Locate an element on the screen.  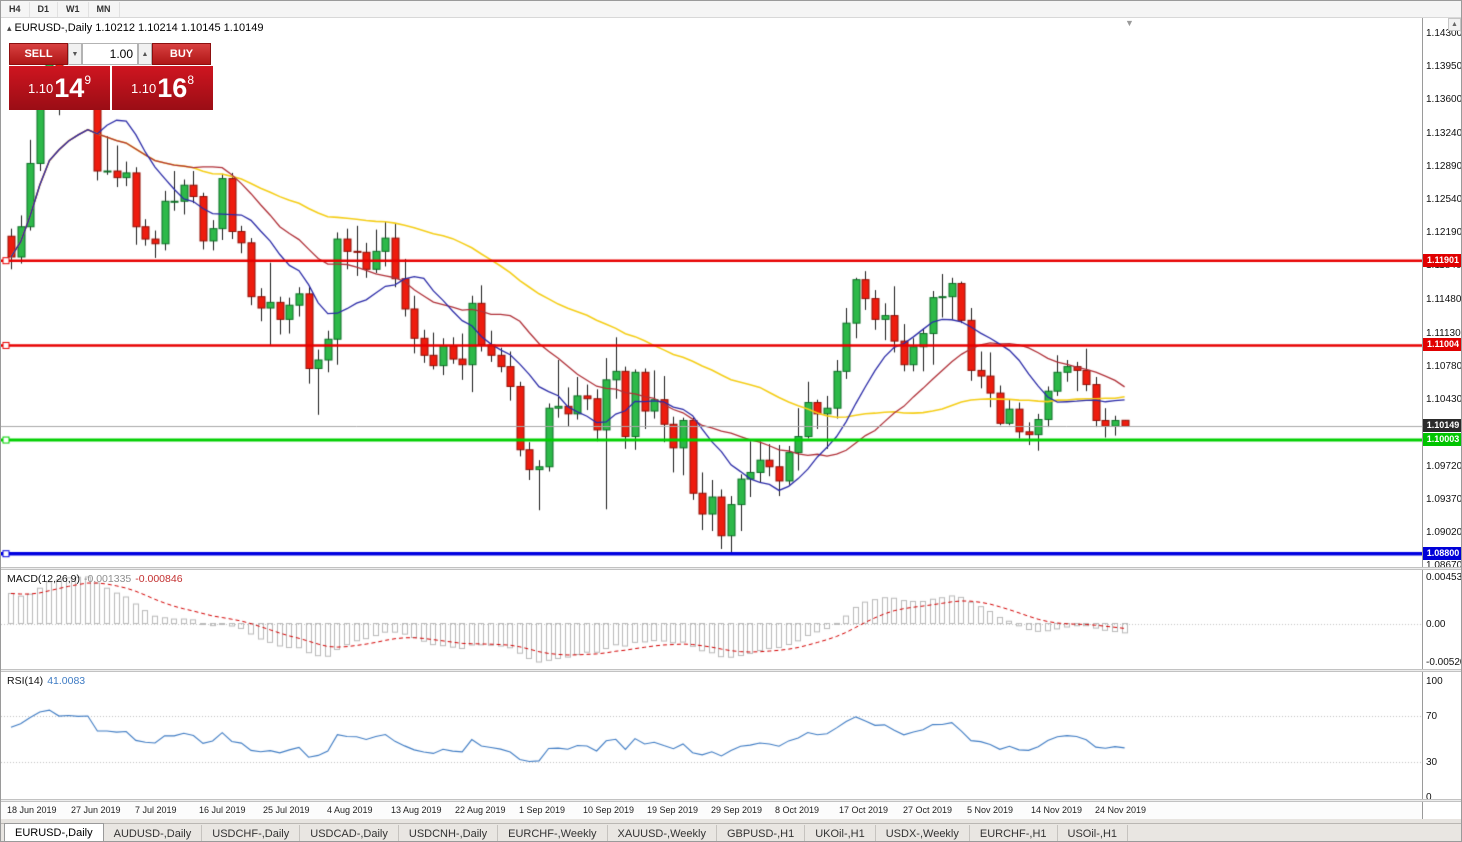
sell-price-prefix: 1.10 is located at coordinates (40, 88).